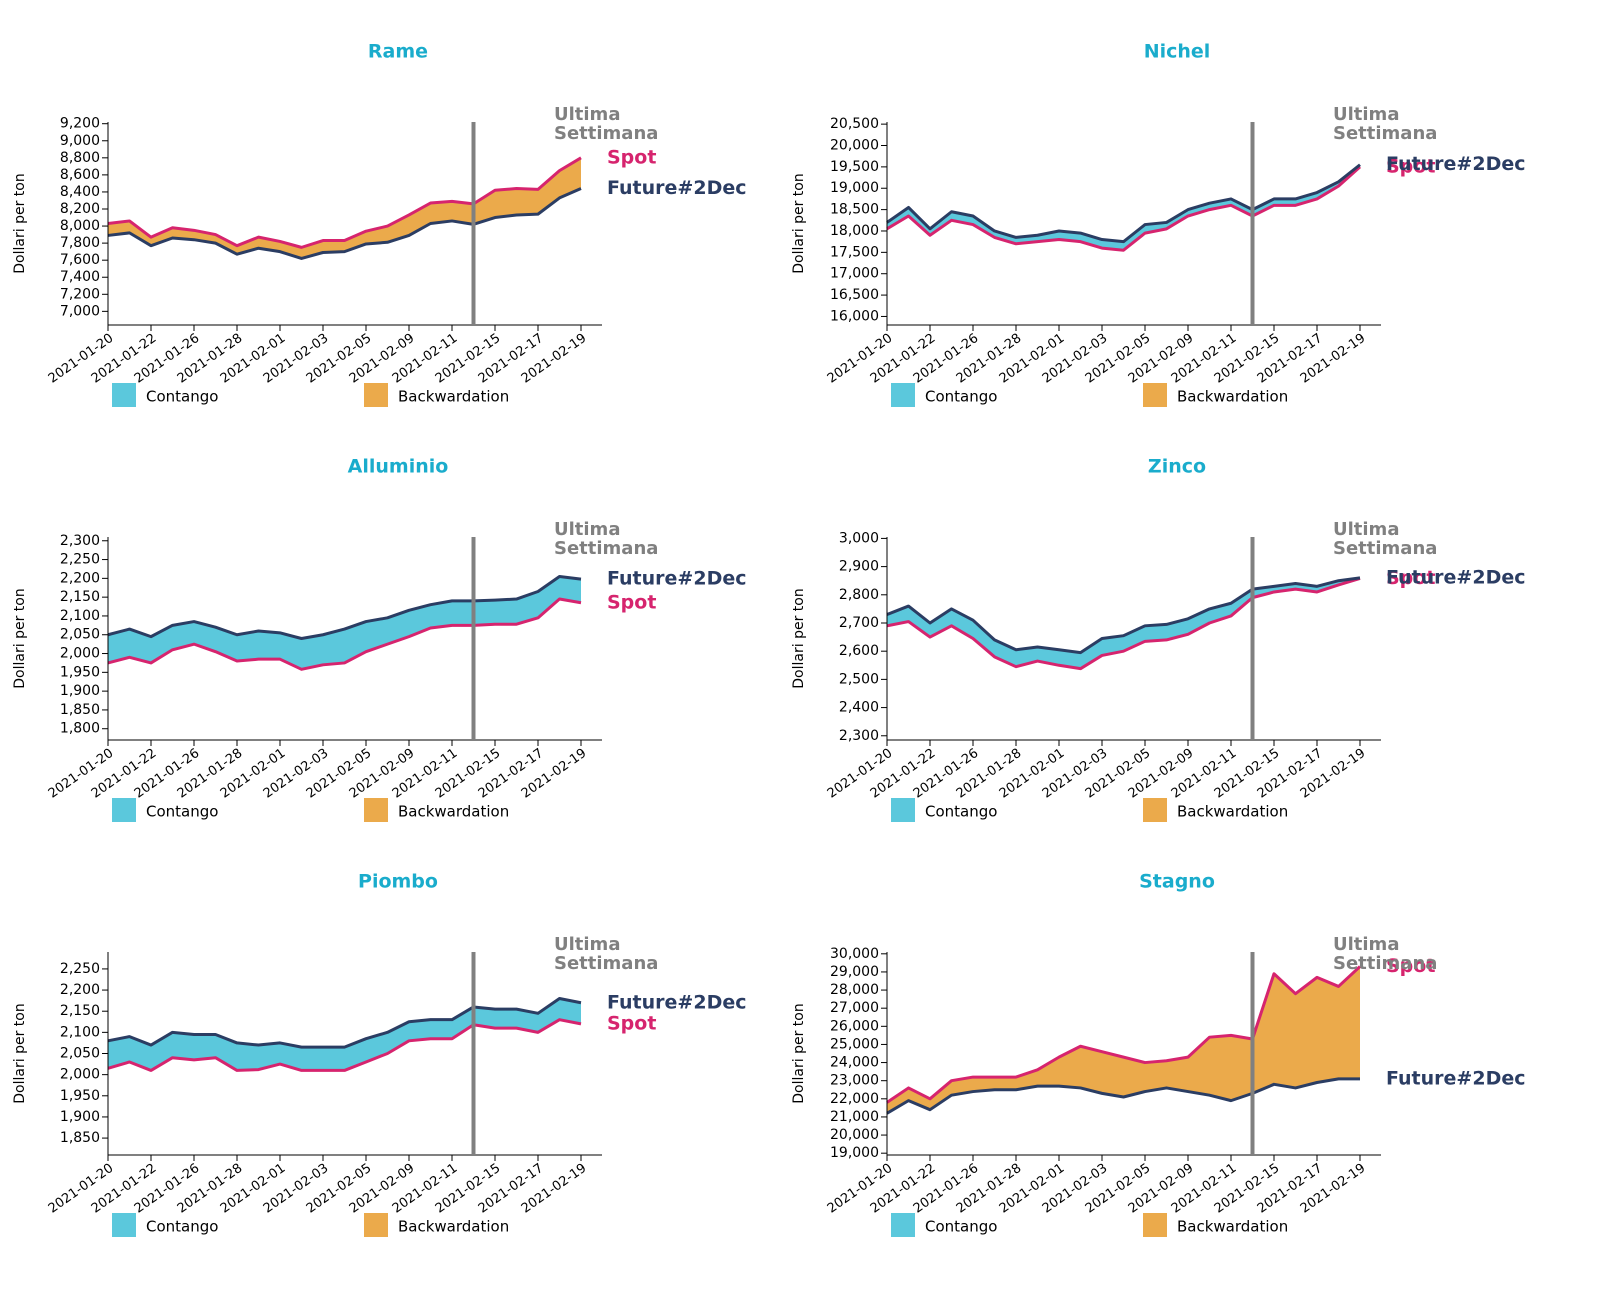 This screenshot has width=1618, height=1294. Describe the element at coordinates (80, 141) in the screenshot. I see `y-tick-label: 9,000` at that location.